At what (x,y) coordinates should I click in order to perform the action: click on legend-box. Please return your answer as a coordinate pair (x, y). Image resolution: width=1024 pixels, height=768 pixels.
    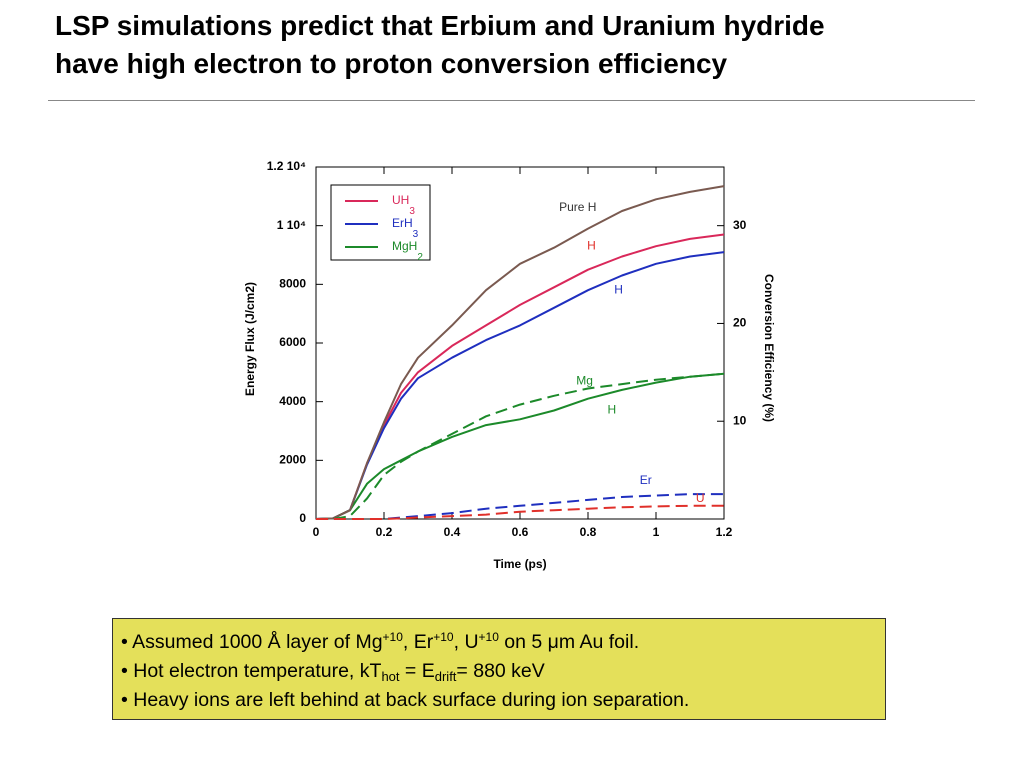
    Looking at the image, I should click on (380, 222).